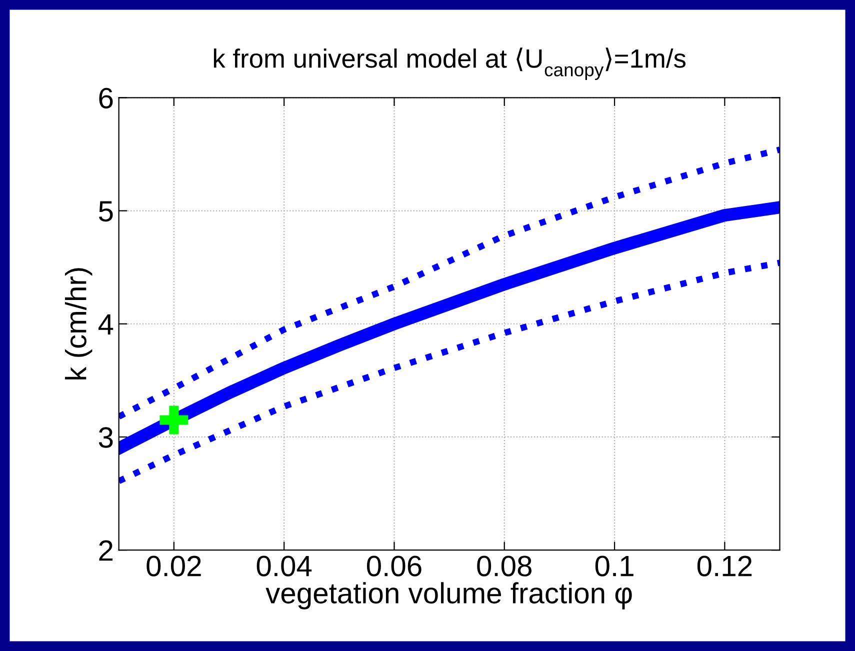 This screenshot has height=651, width=855. What do you see at coordinates (105, 437) in the screenshot?
I see `y-tick-label: 3` at bounding box center [105, 437].